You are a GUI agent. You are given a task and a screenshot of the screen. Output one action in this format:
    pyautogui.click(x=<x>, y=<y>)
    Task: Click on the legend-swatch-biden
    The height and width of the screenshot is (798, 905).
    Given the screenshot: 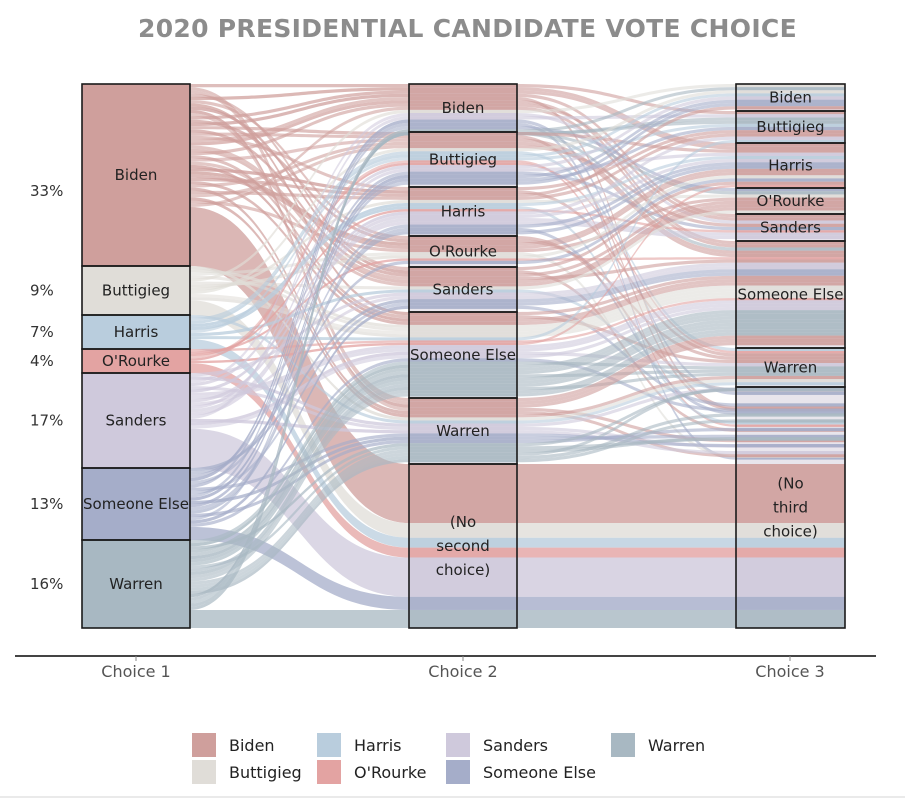 What is the action you would take?
    pyautogui.click(x=204, y=745)
    